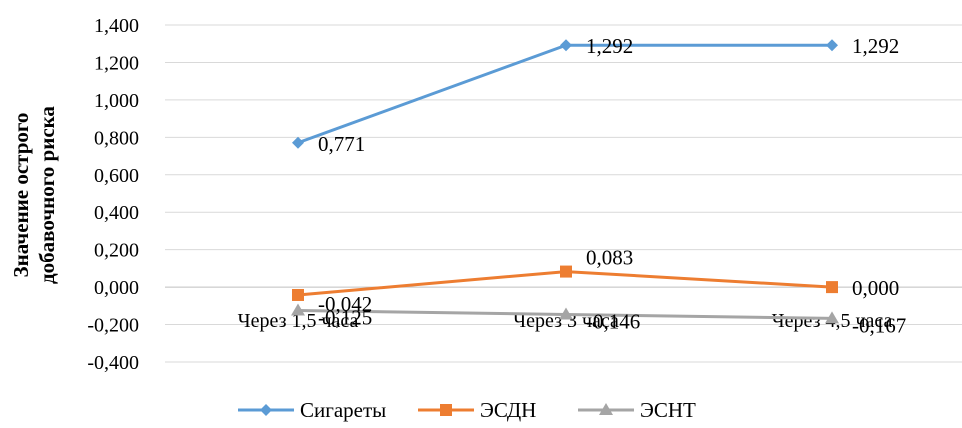 Image resolution: width=962 pixels, height=428 pixels. Describe the element at coordinates (116, 176) in the screenshot. I see `y-tick-label: 0,600` at that location.